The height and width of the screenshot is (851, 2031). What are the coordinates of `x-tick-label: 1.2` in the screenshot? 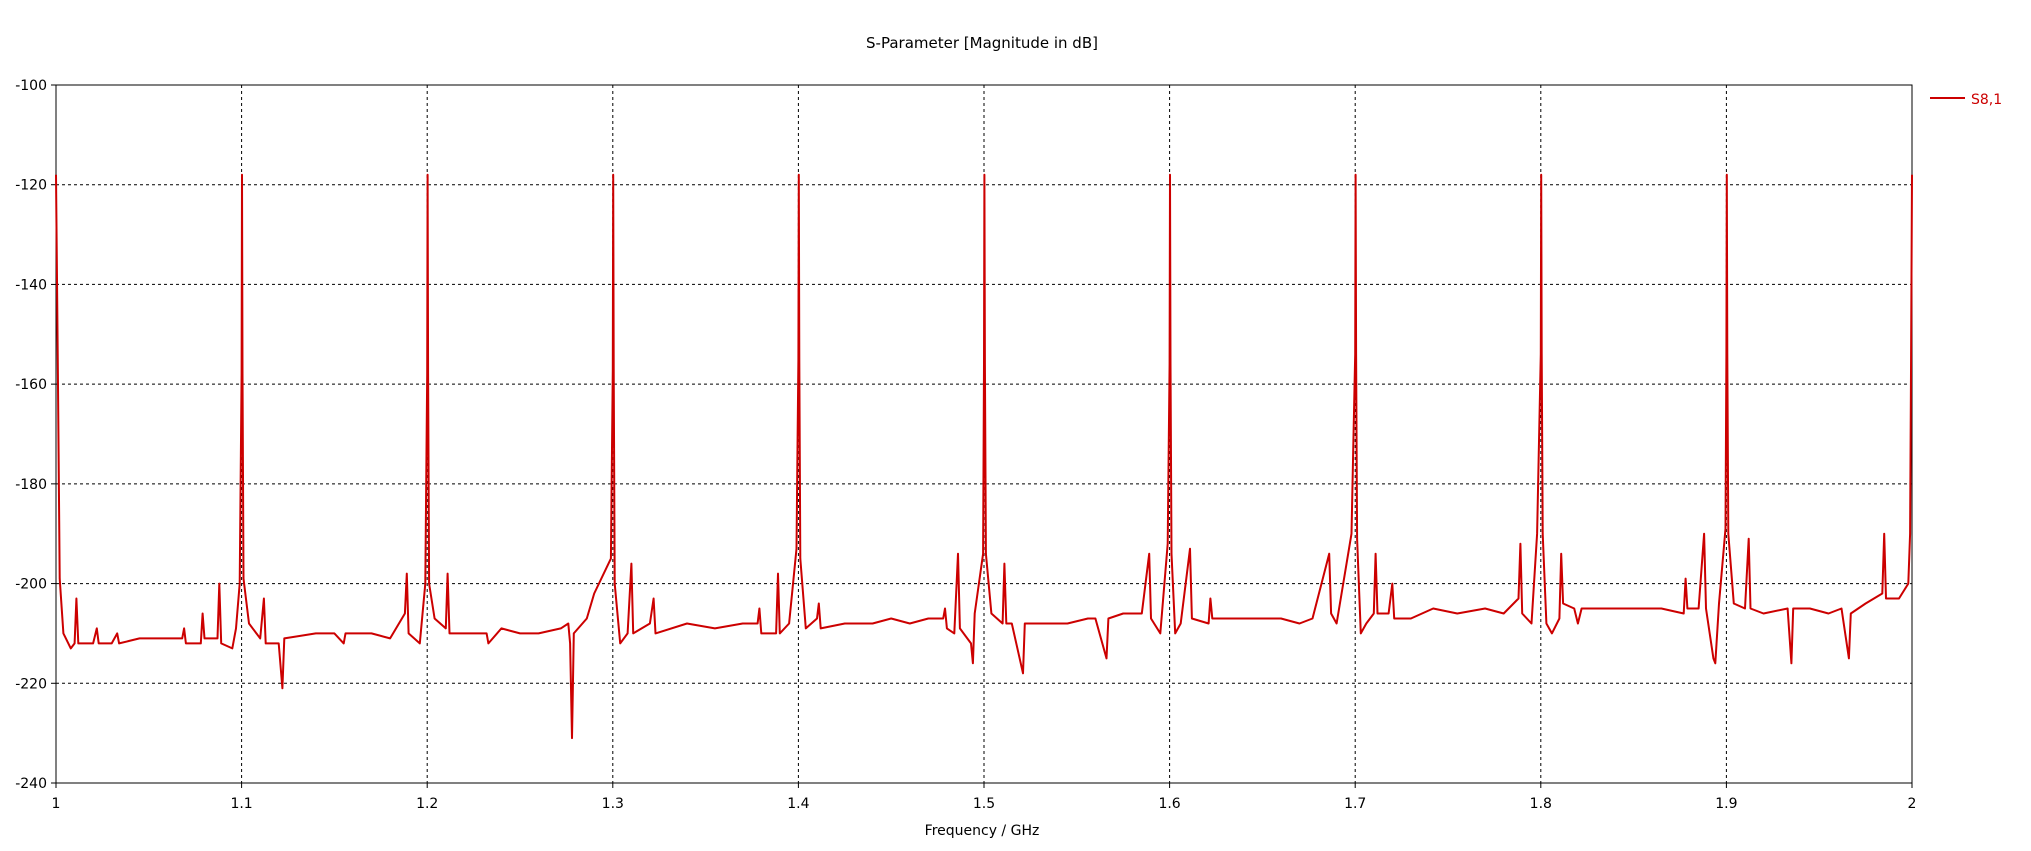 It's located at (427, 804).